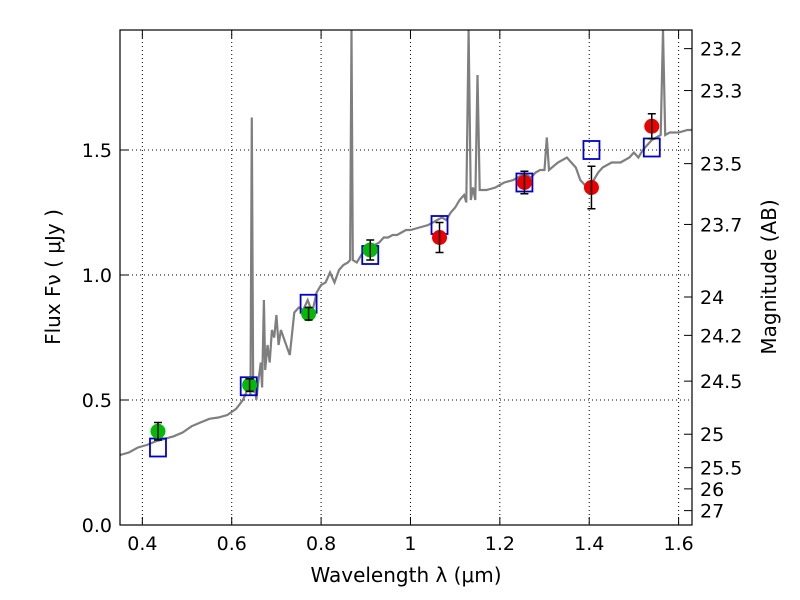 This screenshot has width=800, height=600. What do you see at coordinates (232, 544) in the screenshot?
I see `x-tick-label-1: 0.6` at bounding box center [232, 544].